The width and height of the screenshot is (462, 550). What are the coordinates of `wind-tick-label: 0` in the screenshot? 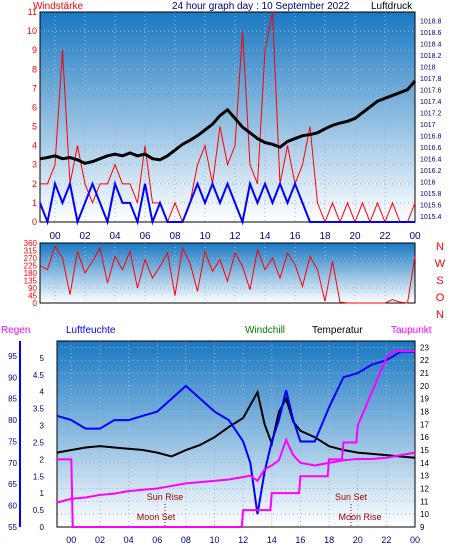 It's located at (34, 222).